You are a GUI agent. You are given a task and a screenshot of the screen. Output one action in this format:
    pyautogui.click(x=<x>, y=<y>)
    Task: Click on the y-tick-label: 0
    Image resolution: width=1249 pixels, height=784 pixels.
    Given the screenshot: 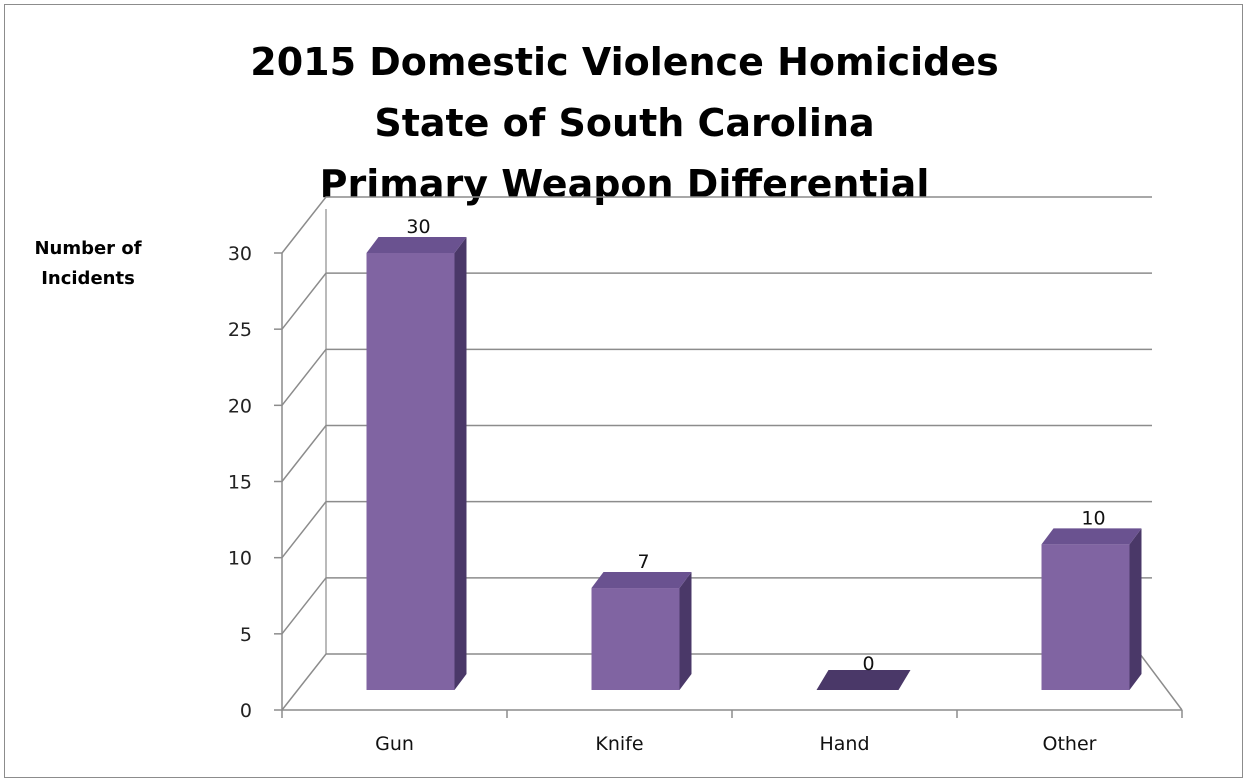 What is the action you would take?
    pyautogui.click(x=246, y=711)
    